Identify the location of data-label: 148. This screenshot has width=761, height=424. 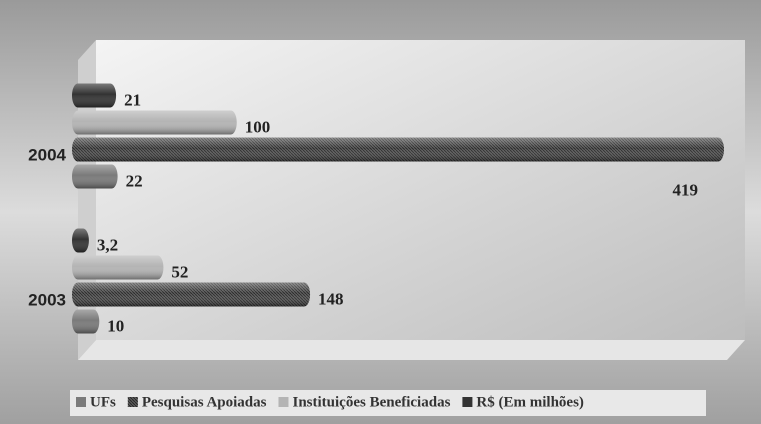
(331, 298).